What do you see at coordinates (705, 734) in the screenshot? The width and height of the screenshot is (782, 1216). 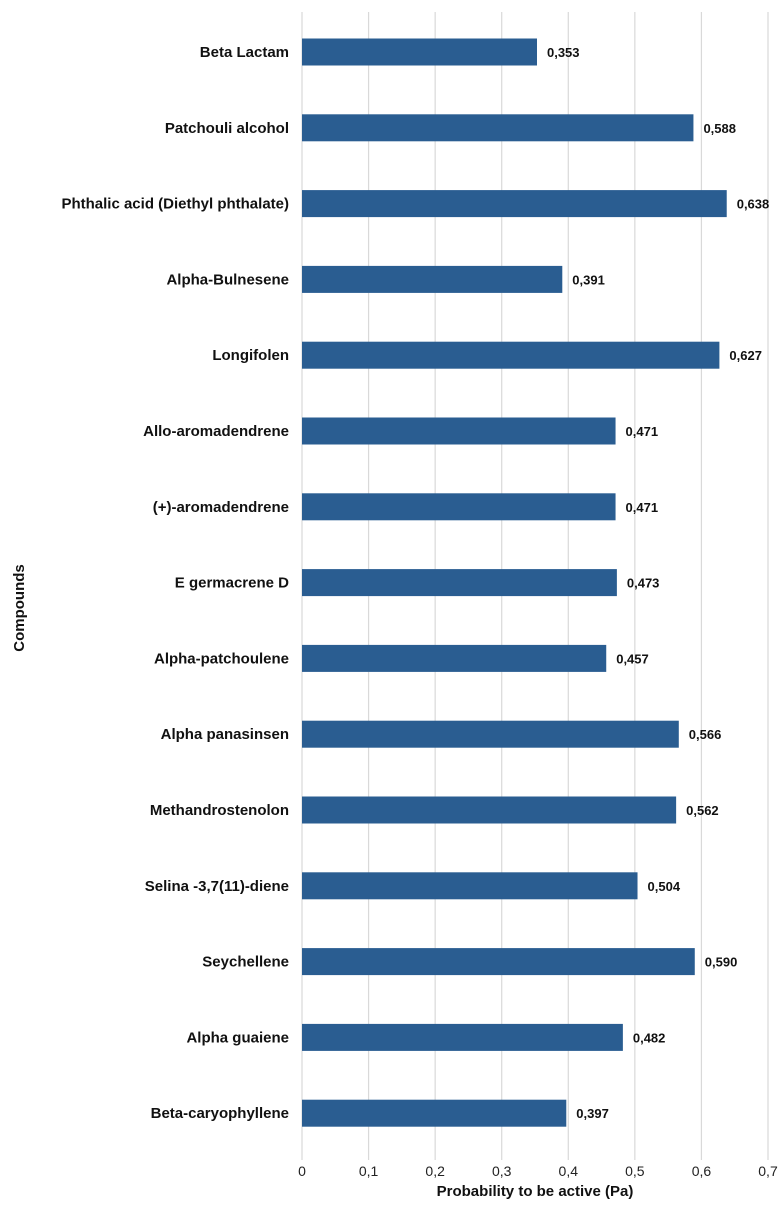 I see `data-label: 0,566` at bounding box center [705, 734].